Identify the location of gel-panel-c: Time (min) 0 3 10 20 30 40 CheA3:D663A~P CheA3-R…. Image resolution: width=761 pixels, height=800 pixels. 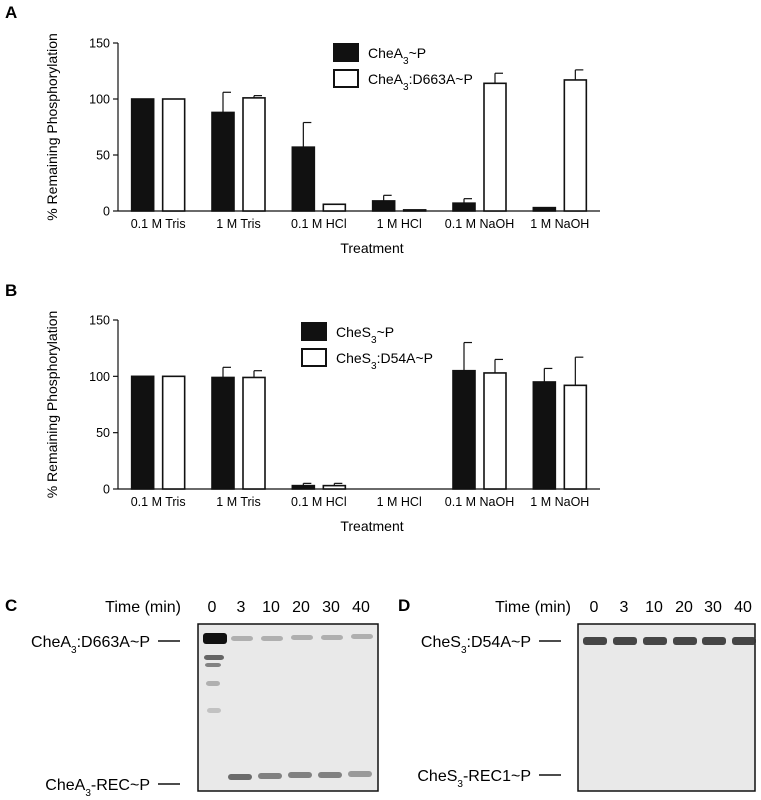
(205, 699).